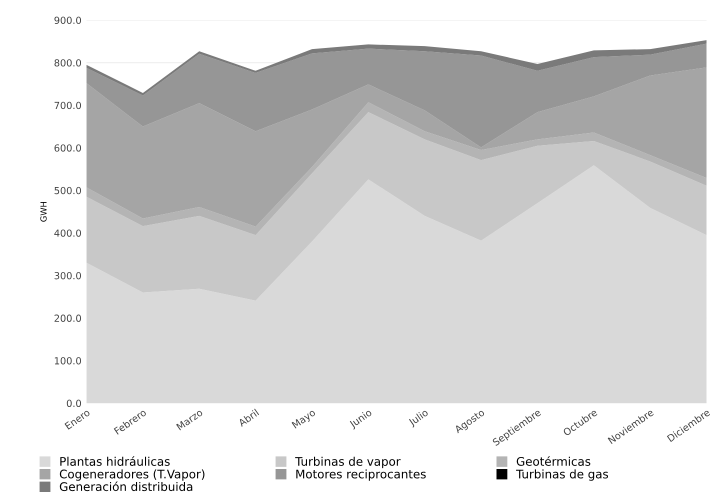 The width and height of the screenshot is (721, 504). Describe the element at coordinates (68, 20) in the screenshot. I see `y-tick-label: 900.0` at that location.